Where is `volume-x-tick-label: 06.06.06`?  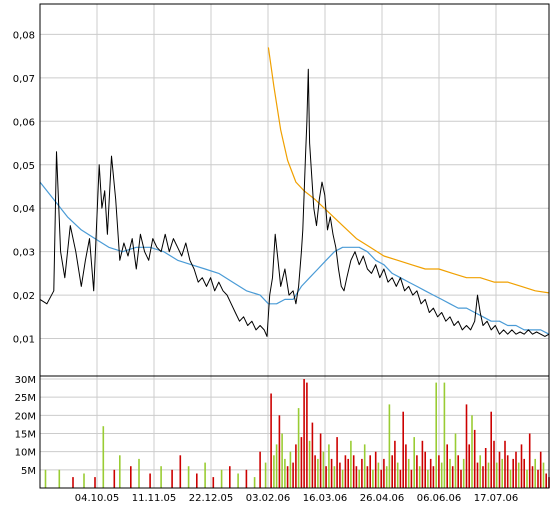 volume-x-tick-label: 06.06.06 is located at coordinates (439, 498).